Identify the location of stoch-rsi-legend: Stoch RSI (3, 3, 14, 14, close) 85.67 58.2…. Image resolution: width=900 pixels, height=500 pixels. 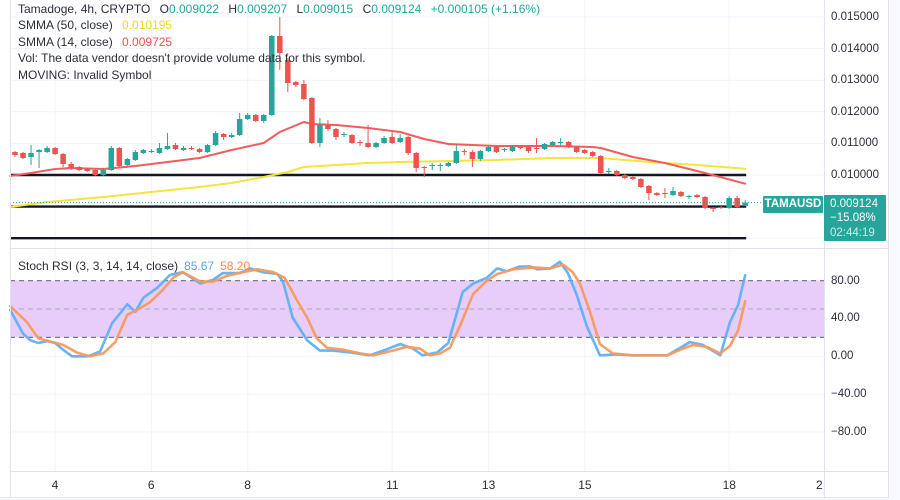
(134, 266).